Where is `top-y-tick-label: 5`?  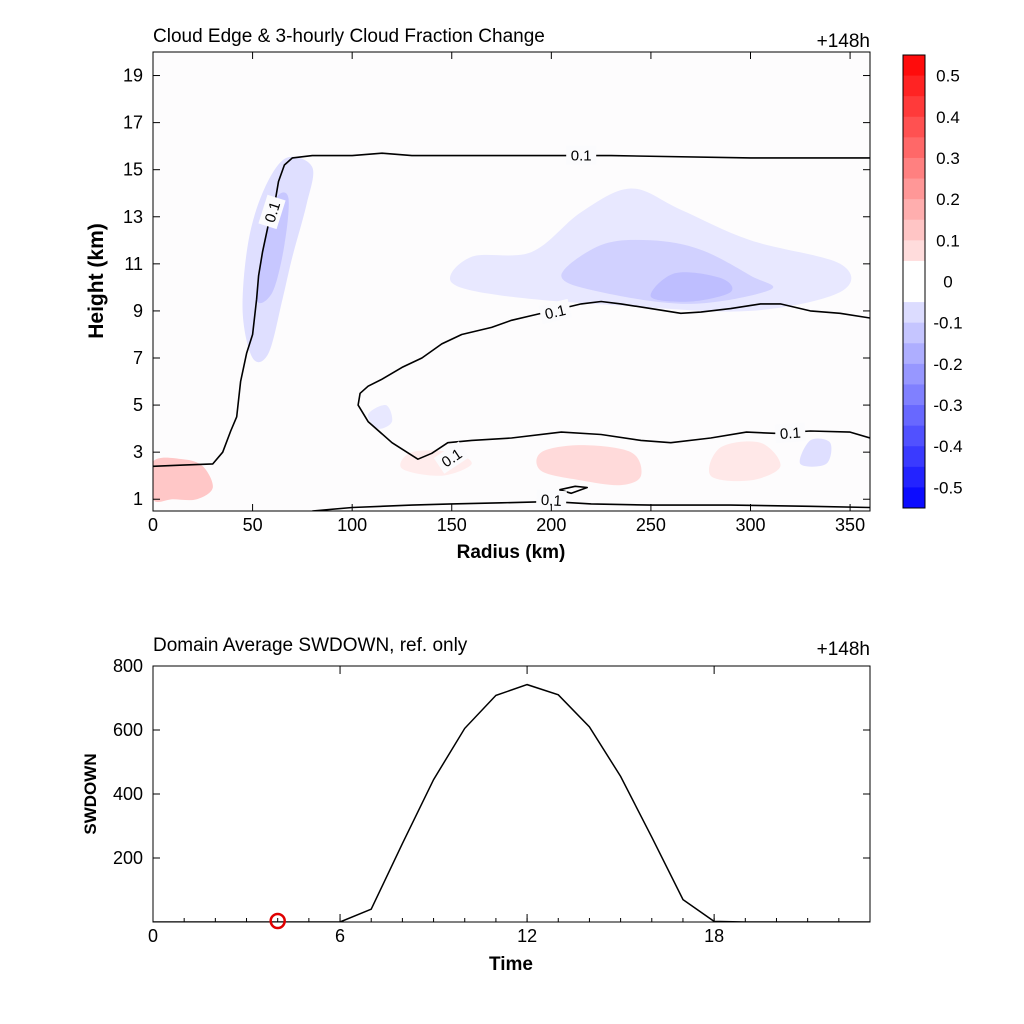 top-y-tick-label: 5 is located at coordinates (138, 405).